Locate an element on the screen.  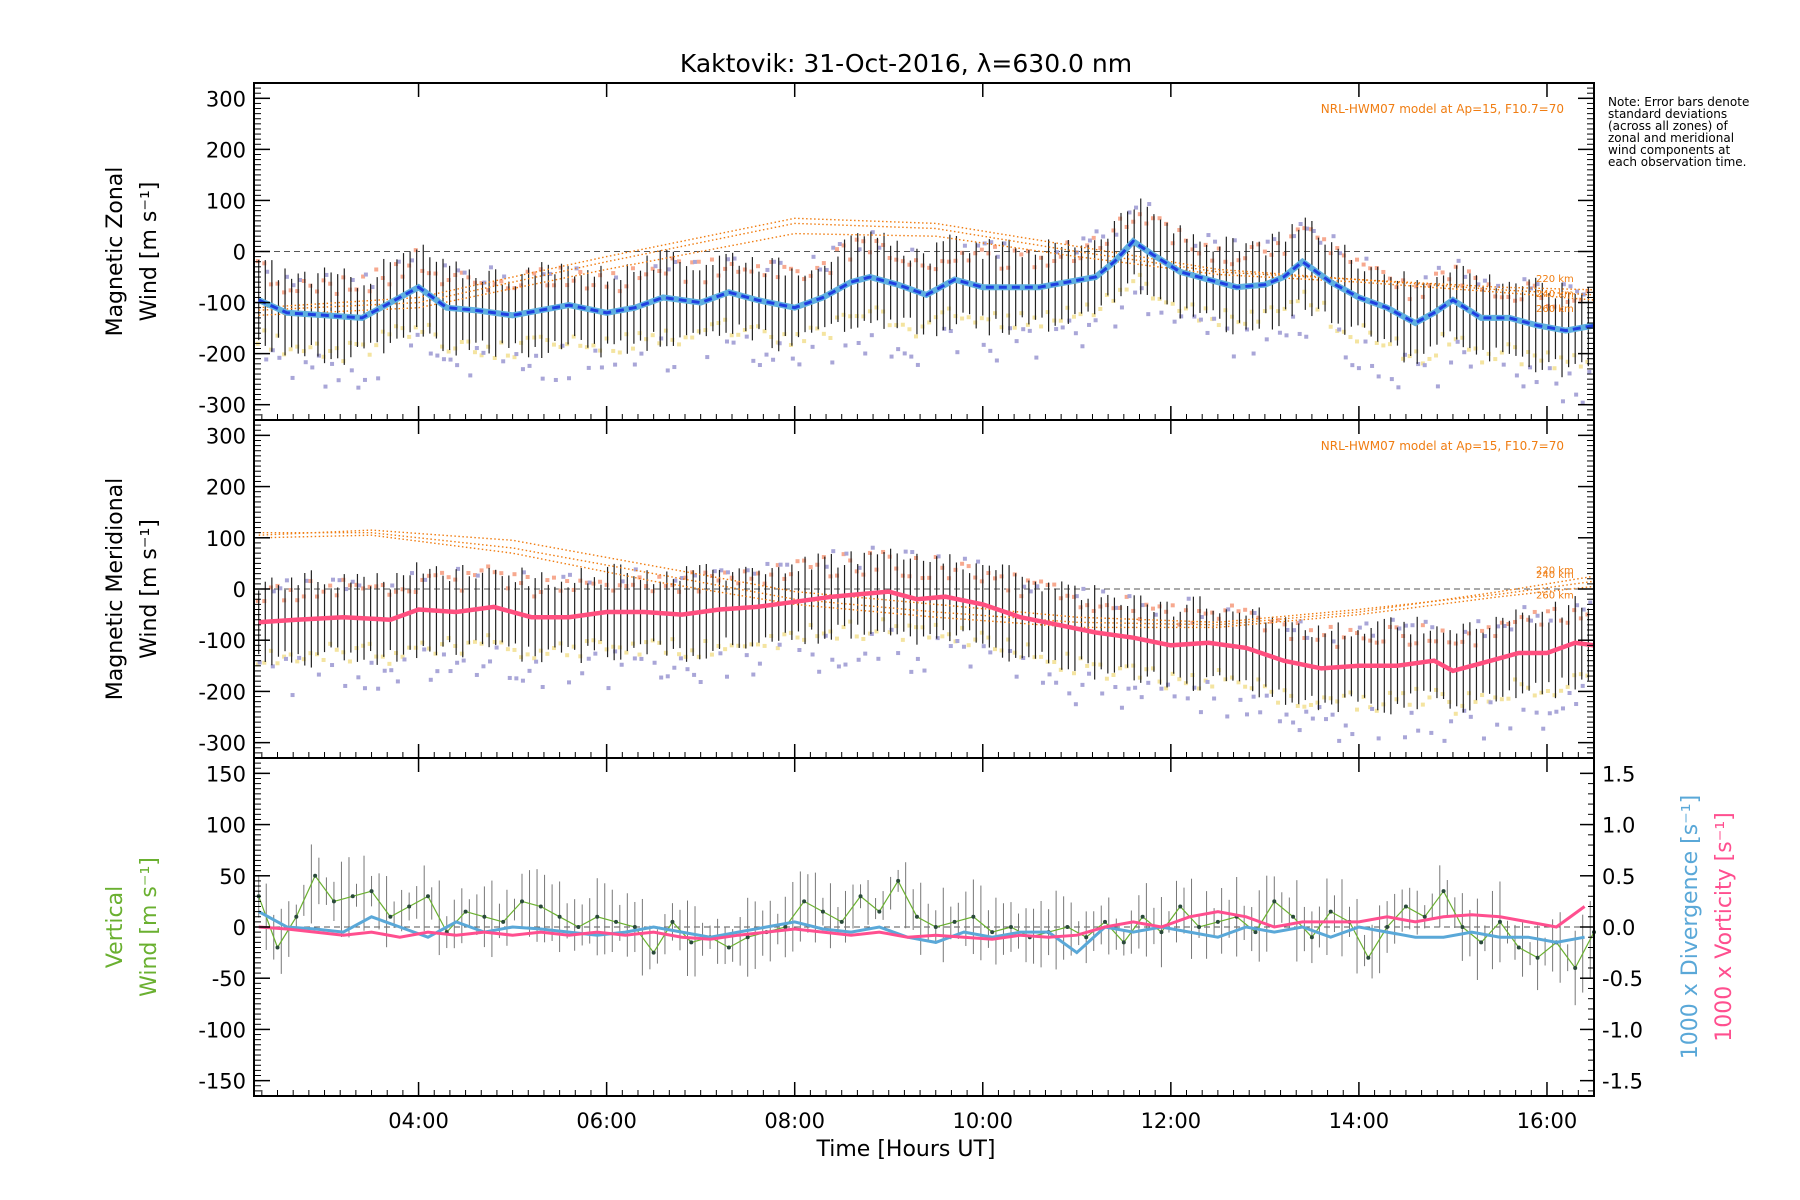
x-tick-label: 10:00 is located at coordinates (983, 1121).